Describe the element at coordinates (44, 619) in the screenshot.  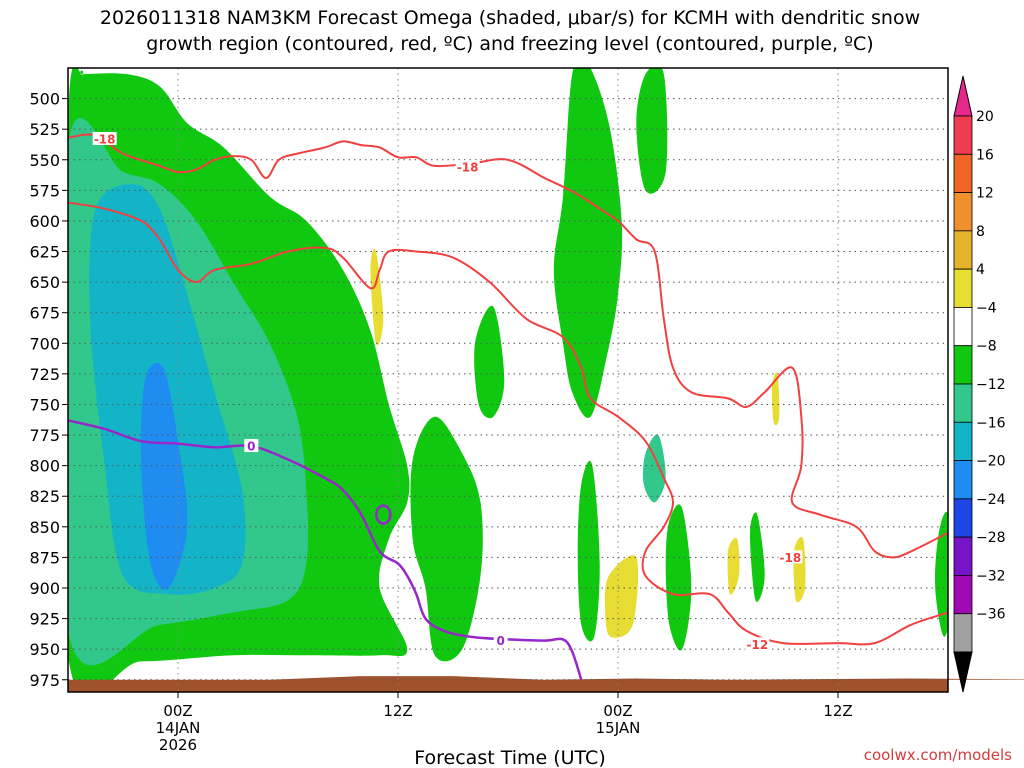
I see `y-tick-label: 925` at that location.